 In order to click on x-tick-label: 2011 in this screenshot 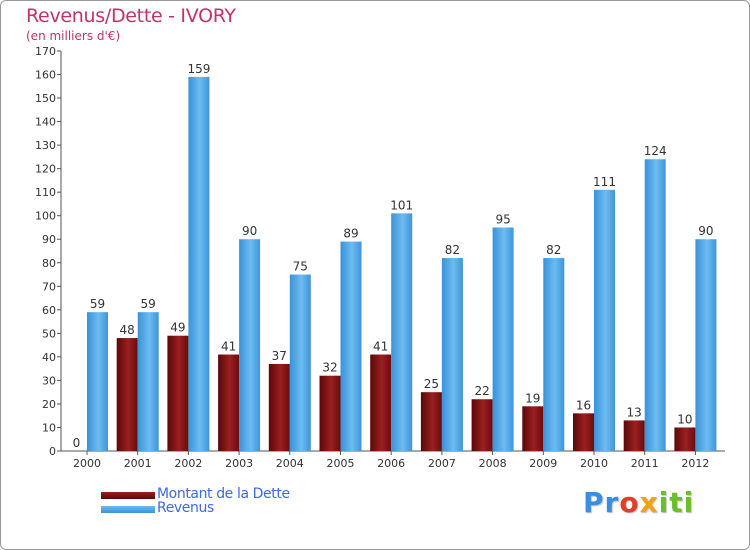, I will do `click(645, 463)`.